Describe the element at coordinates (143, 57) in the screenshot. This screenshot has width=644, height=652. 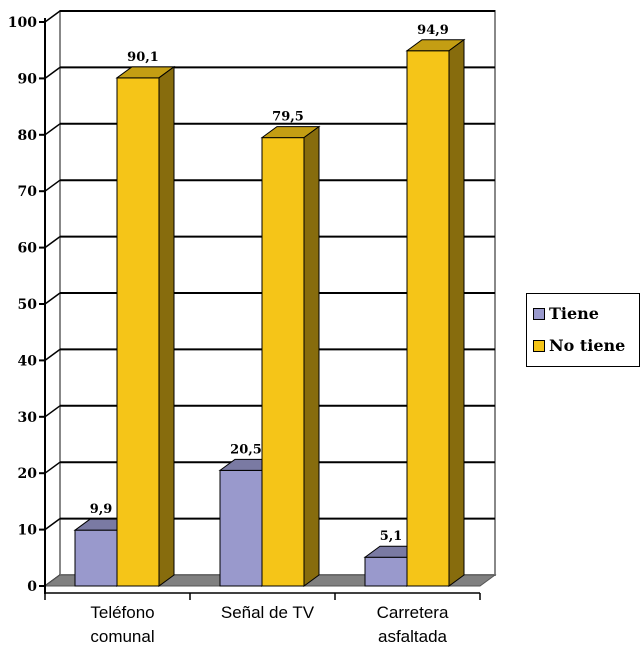
I see `data-label: 90,1` at that location.